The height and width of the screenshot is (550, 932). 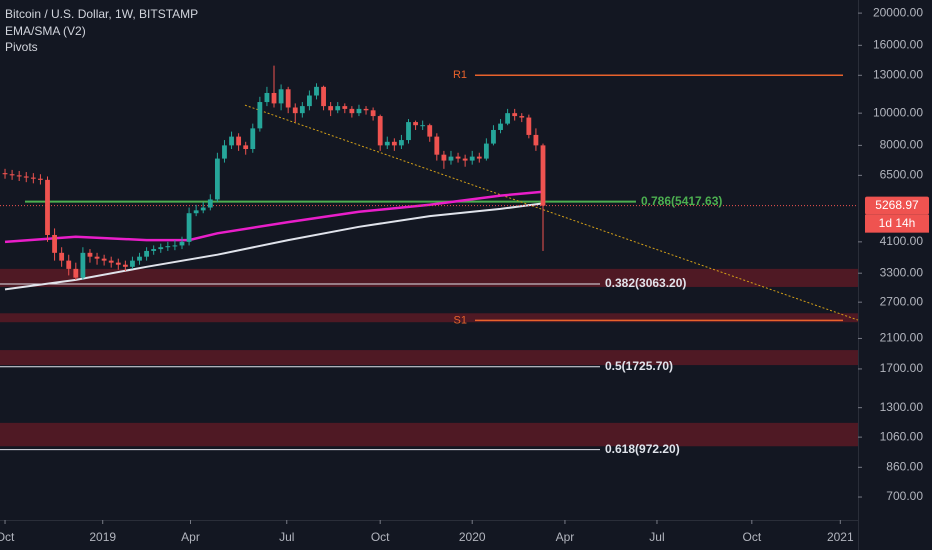 What do you see at coordinates (472, 537) in the screenshot?
I see `x-tick-label: 2020` at bounding box center [472, 537].